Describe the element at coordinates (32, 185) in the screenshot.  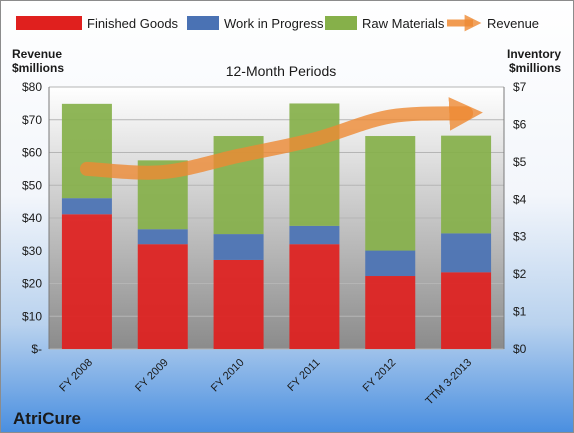
I see `y-left-tick-label: $50` at that location.